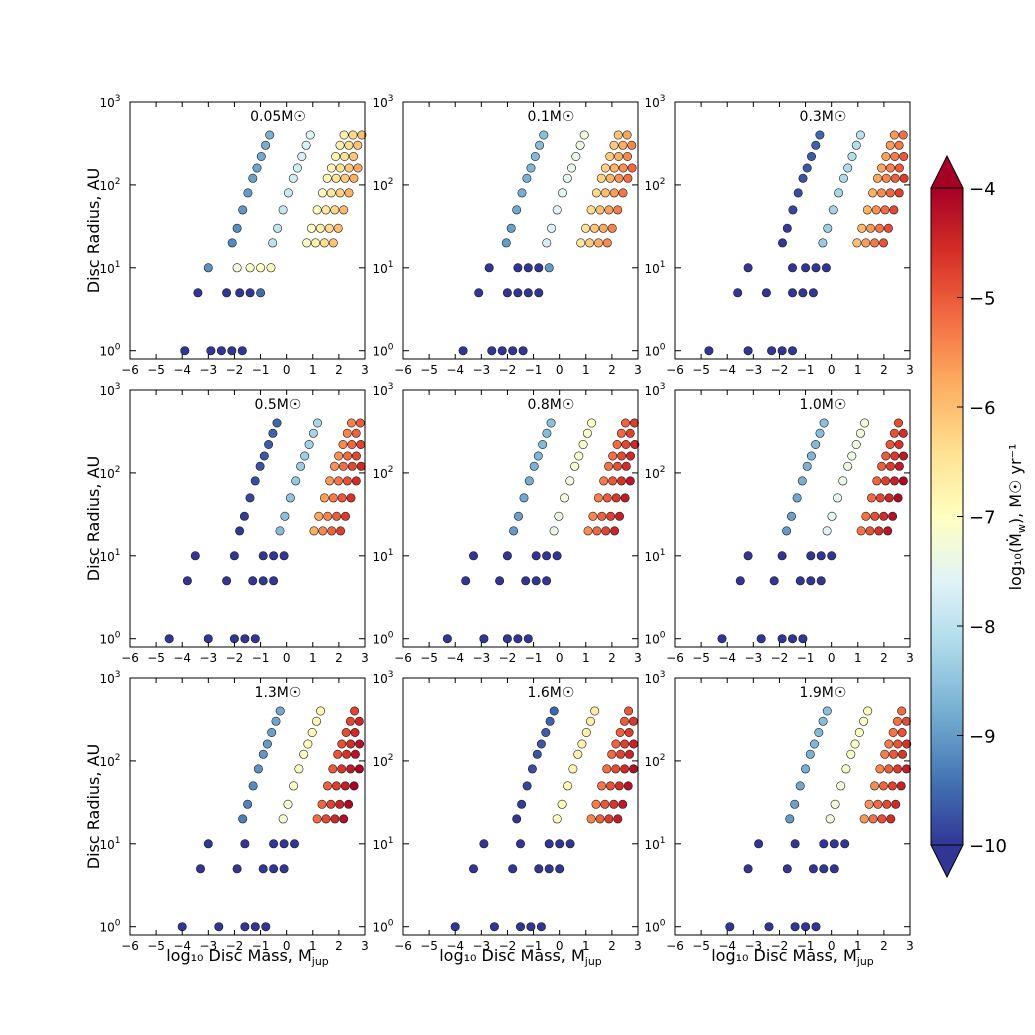  What do you see at coordinates (247, 806) in the screenshot?
I see `plot-frame` at bounding box center [247, 806].